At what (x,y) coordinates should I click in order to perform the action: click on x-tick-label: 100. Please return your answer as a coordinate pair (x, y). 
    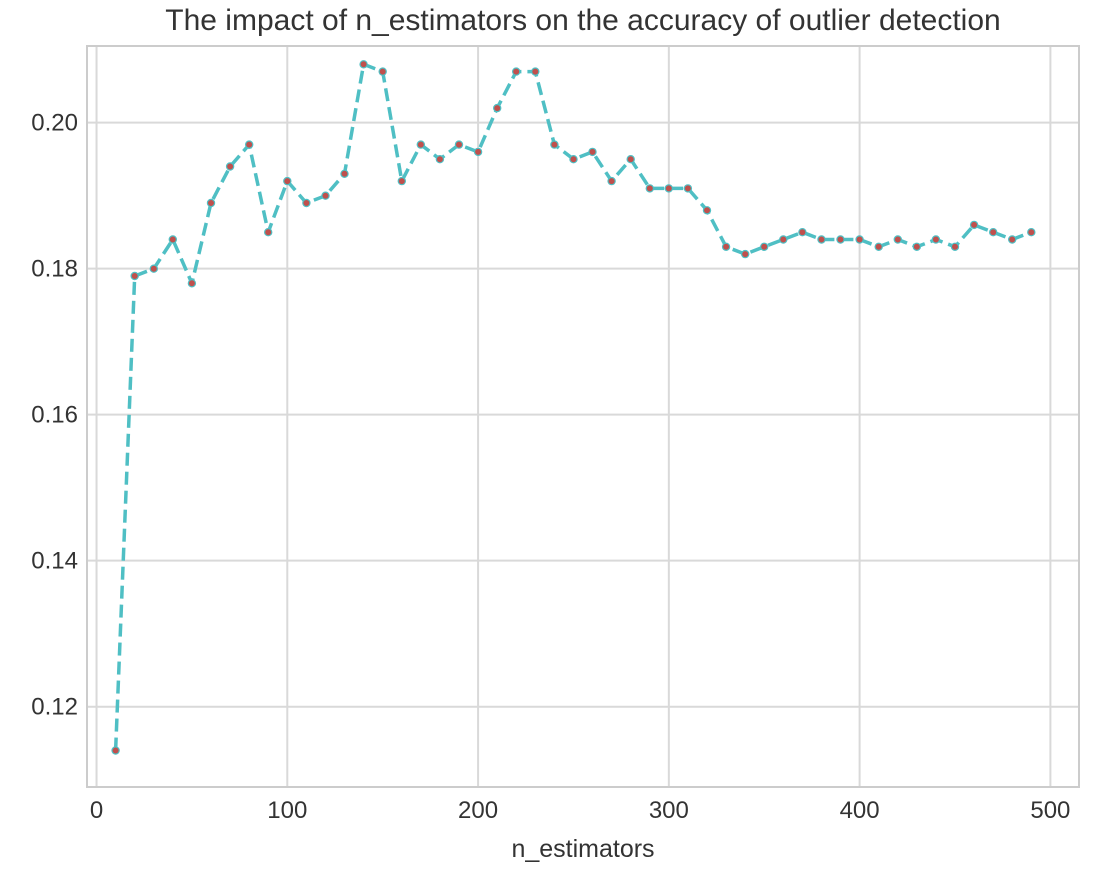
    Looking at the image, I should click on (287, 810).